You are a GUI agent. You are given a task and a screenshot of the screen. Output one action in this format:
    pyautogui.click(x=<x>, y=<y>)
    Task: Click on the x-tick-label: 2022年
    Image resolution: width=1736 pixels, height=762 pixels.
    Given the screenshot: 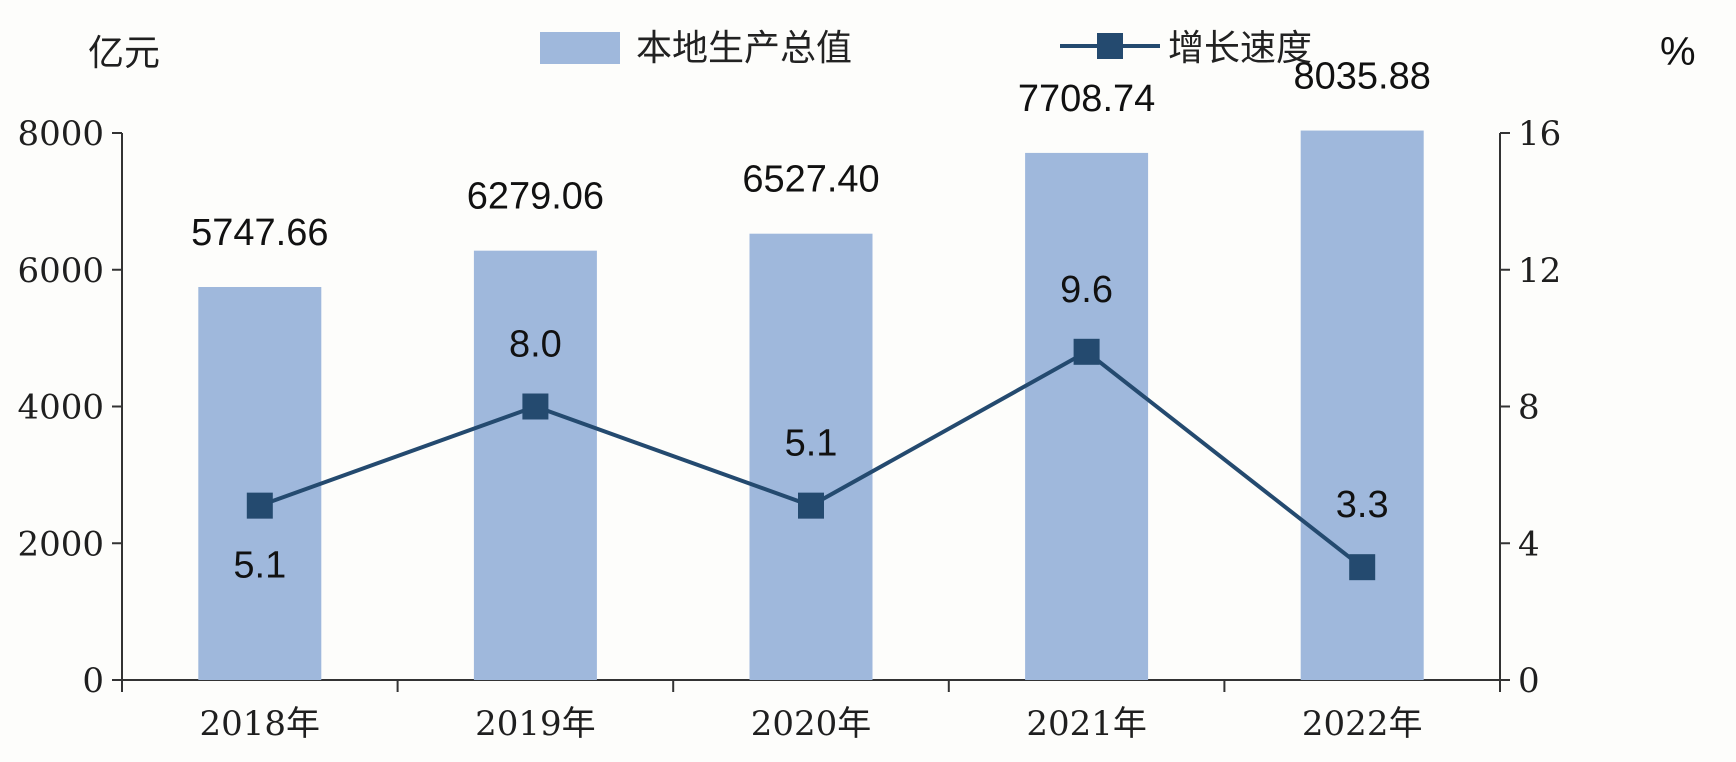 What is the action you would take?
    pyautogui.click(x=1362, y=724)
    